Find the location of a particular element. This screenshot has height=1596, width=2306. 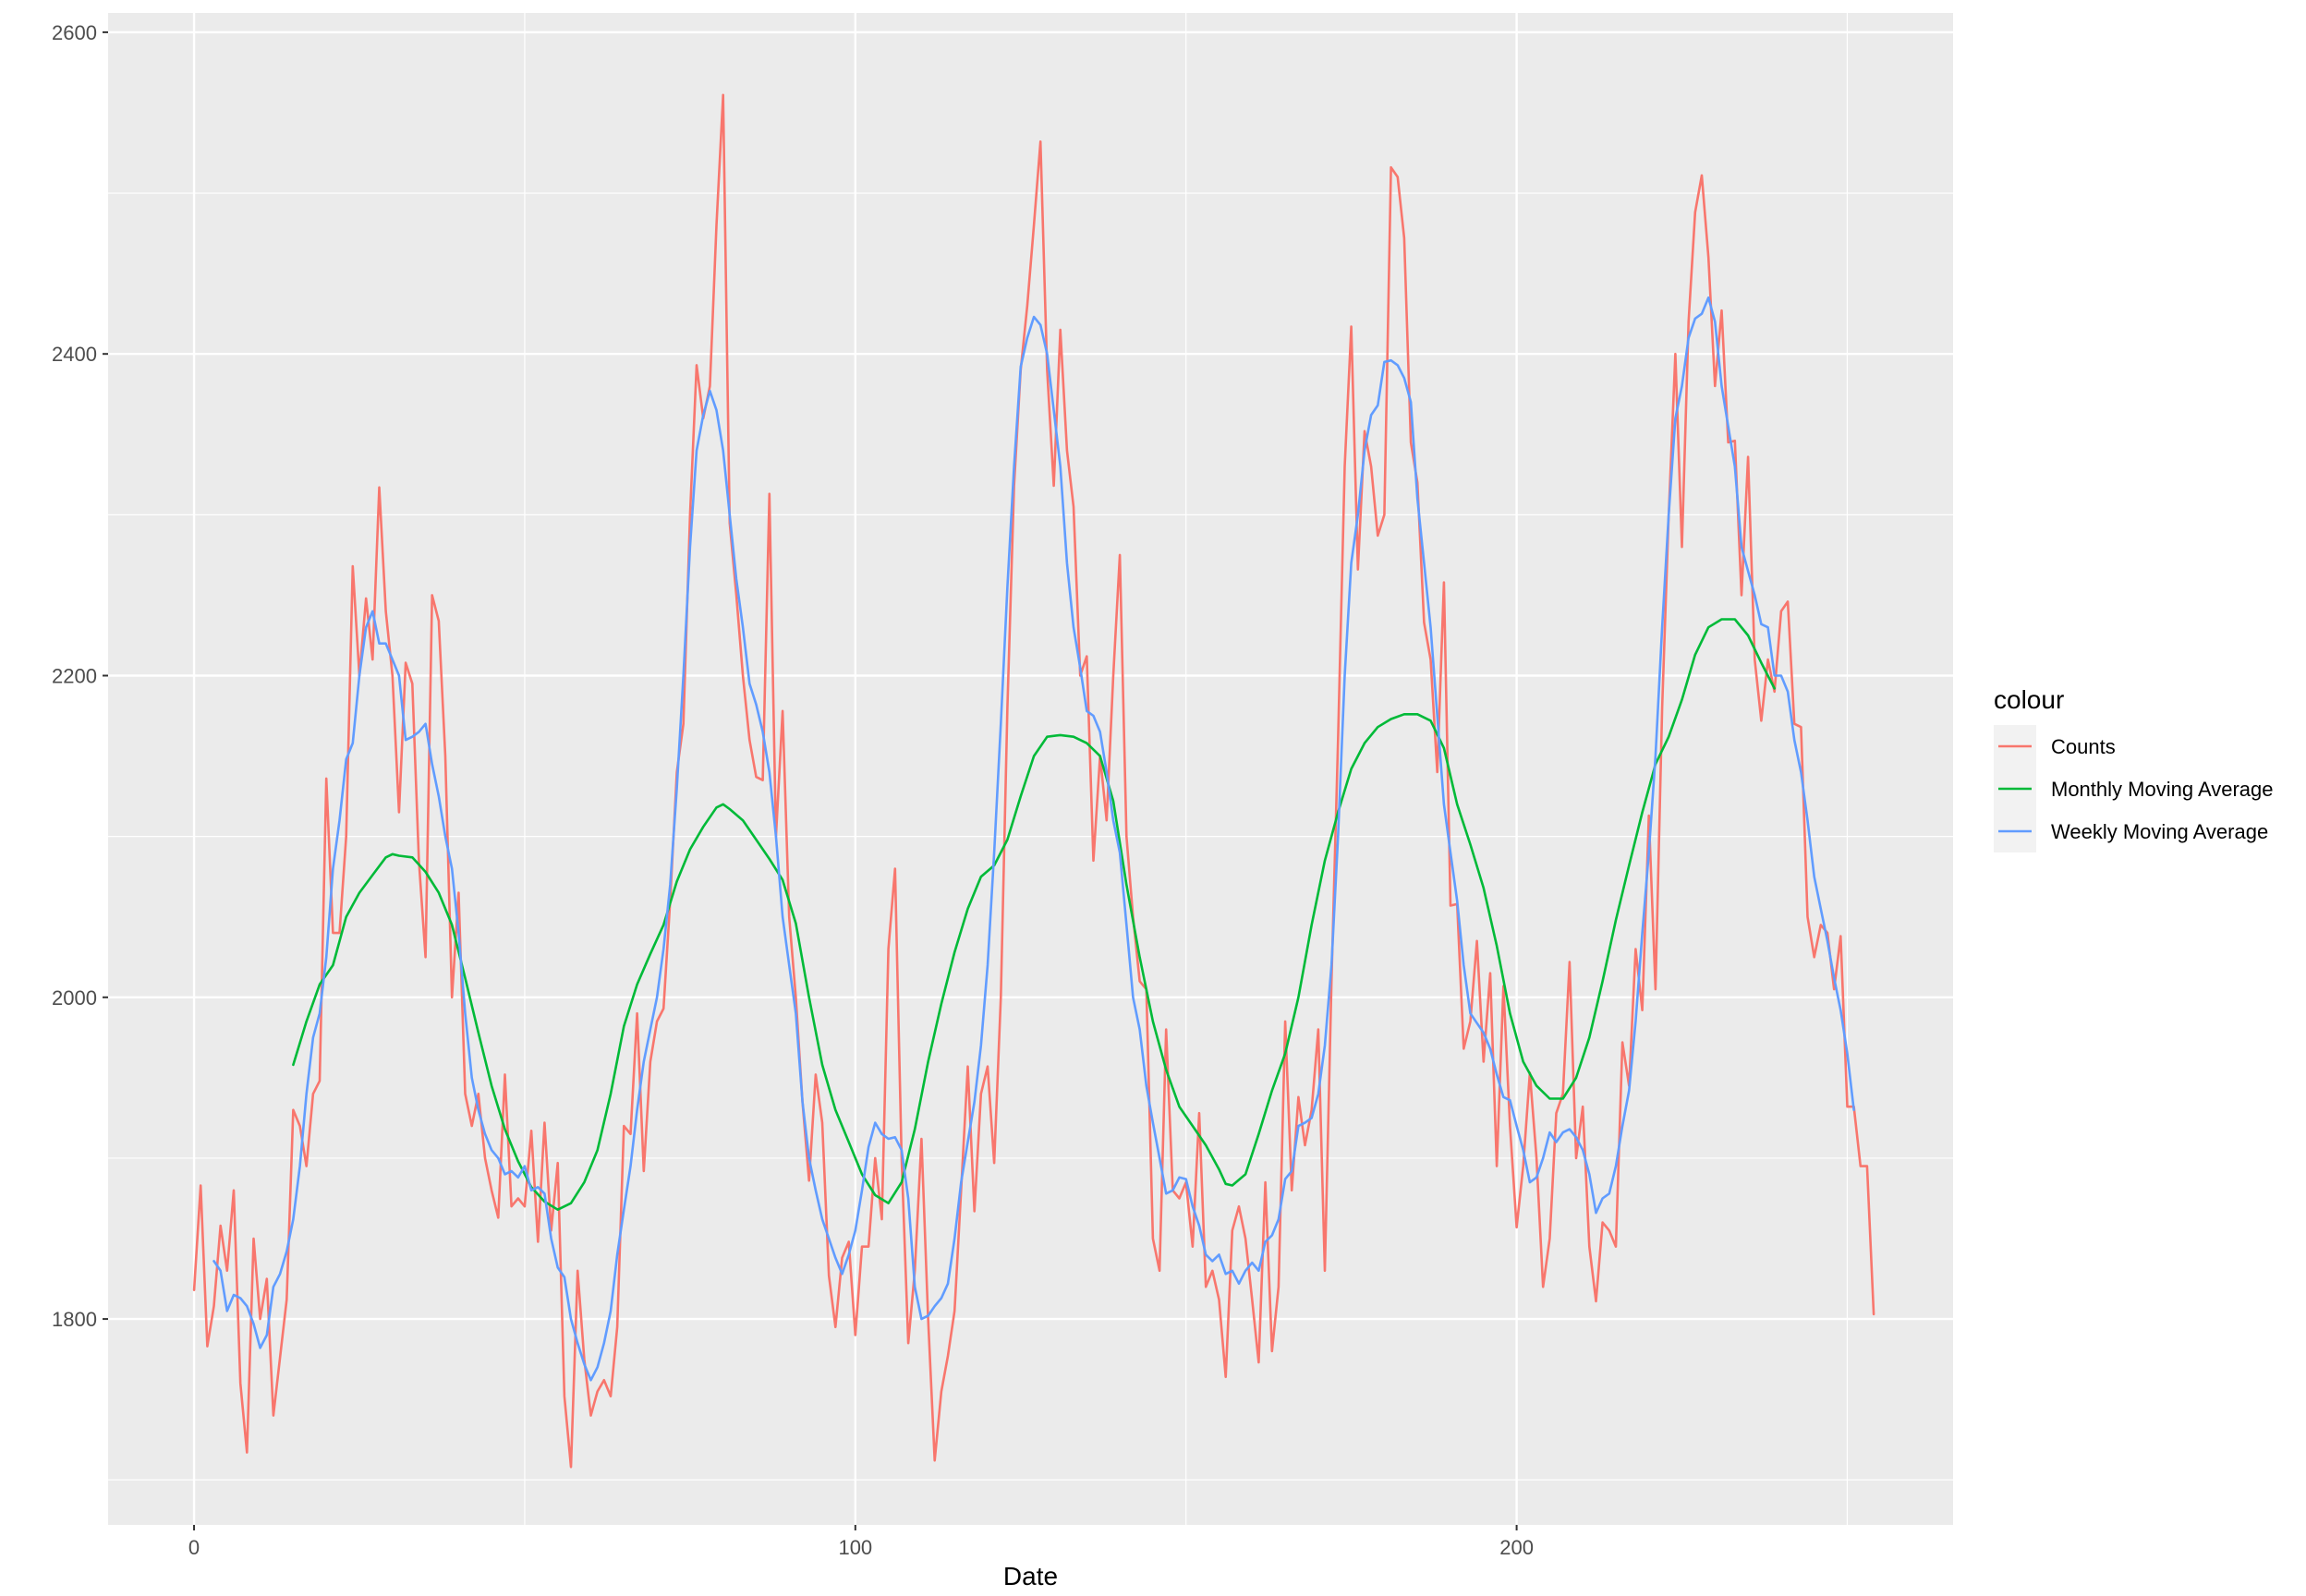

legend-label-counts: Counts is located at coordinates (2083, 746).